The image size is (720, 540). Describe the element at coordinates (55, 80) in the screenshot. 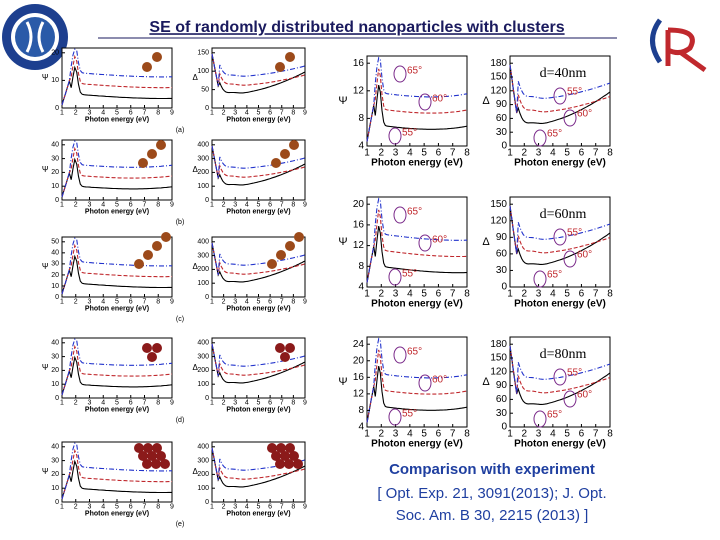

I see `y-tick-label: 10` at that location.